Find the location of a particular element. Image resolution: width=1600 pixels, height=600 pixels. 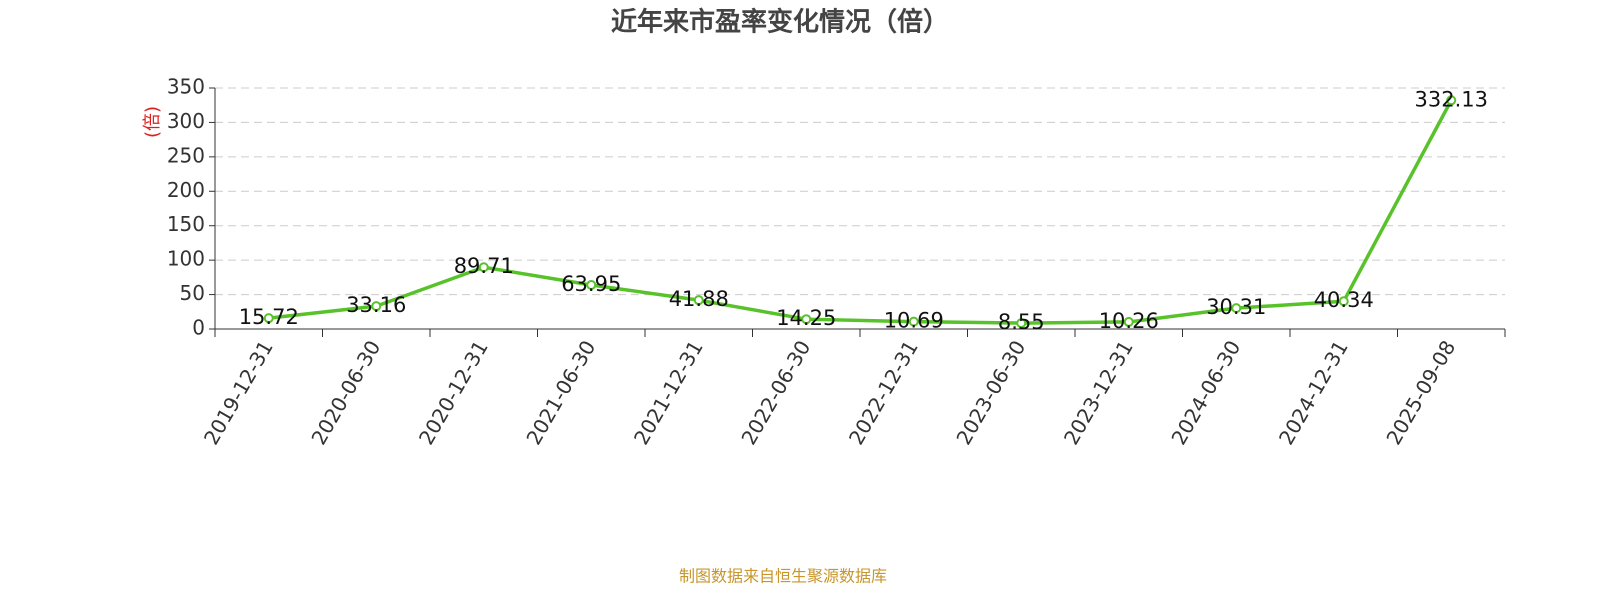

data-label: 30.31 is located at coordinates (1236, 307).